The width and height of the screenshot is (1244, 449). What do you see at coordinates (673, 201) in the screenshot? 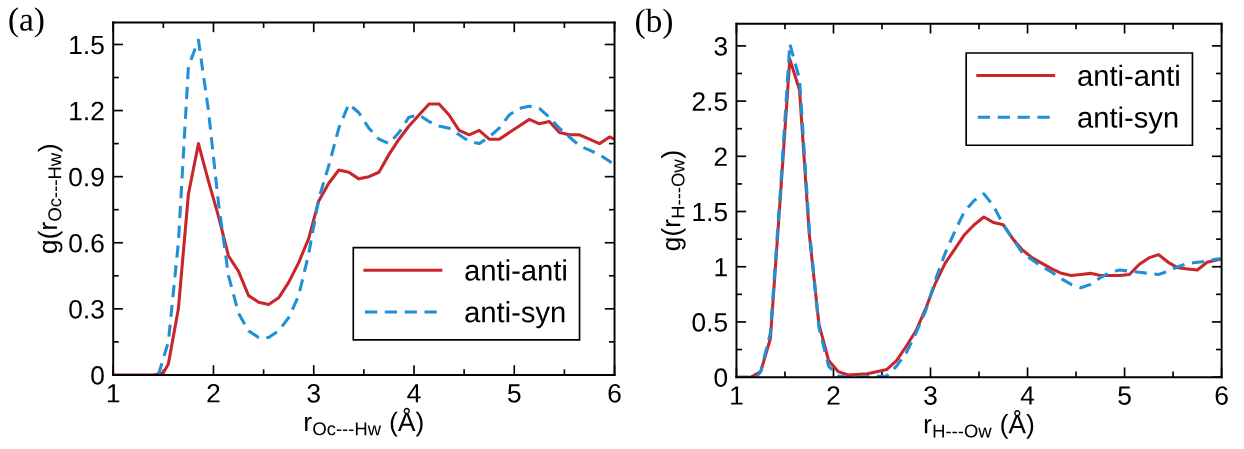
I see `y-axis-title: g(r$_{H---Ow}$)` at bounding box center [673, 201].